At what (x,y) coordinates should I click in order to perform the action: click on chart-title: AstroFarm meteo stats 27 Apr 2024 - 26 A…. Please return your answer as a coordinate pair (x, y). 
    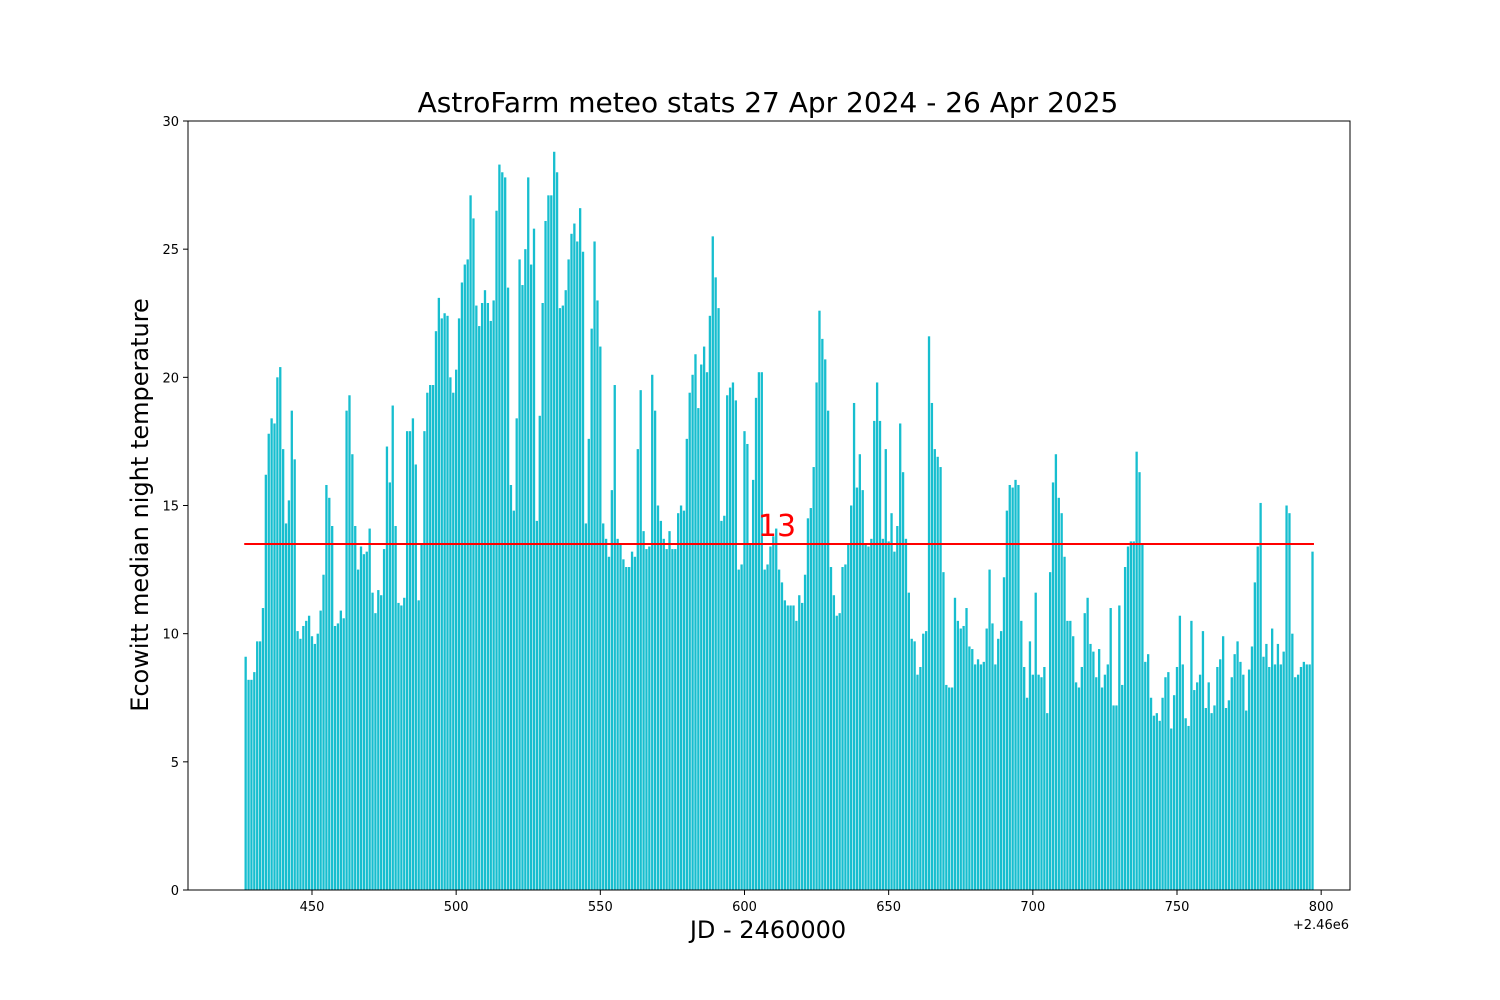
    Looking at the image, I should click on (768, 102).